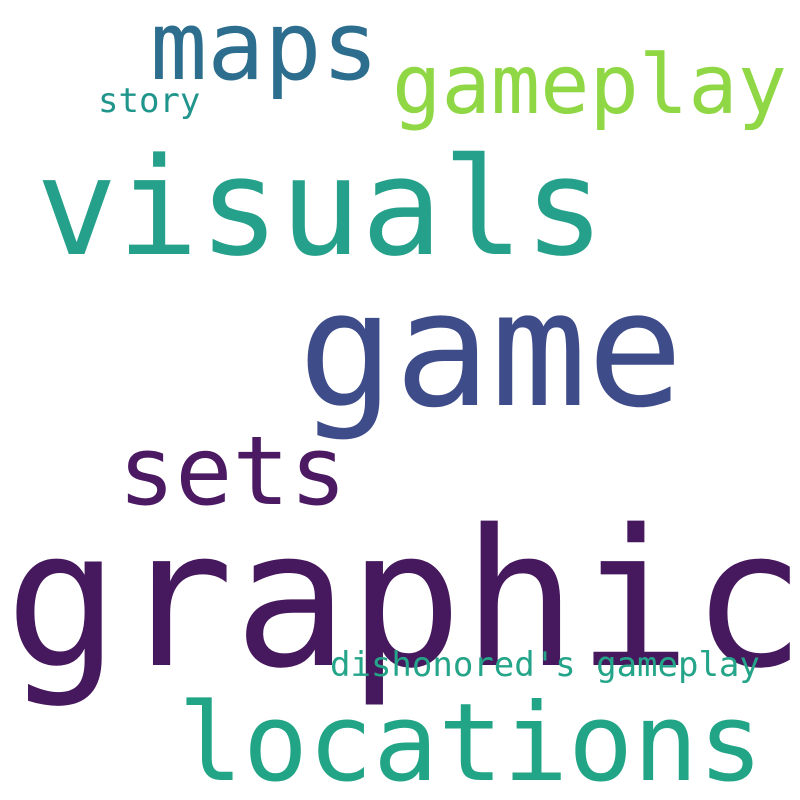 This screenshot has width=800, height=800. I want to click on word-sets: sets, so click(232, 472).